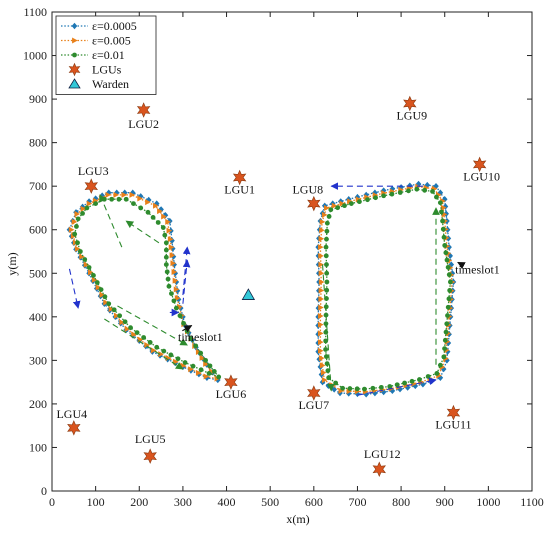 This screenshot has width=550, height=535. What do you see at coordinates (38, 186) in the screenshot?
I see `y-tick-label: 700` at bounding box center [38, 186].